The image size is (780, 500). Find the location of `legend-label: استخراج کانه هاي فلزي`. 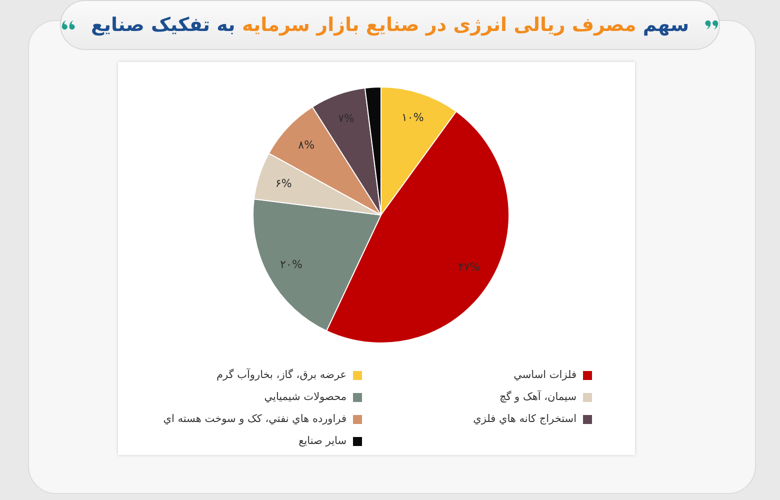

legend-label: استخراج کانه هاي فلزي is located at coordinates (524, 419).